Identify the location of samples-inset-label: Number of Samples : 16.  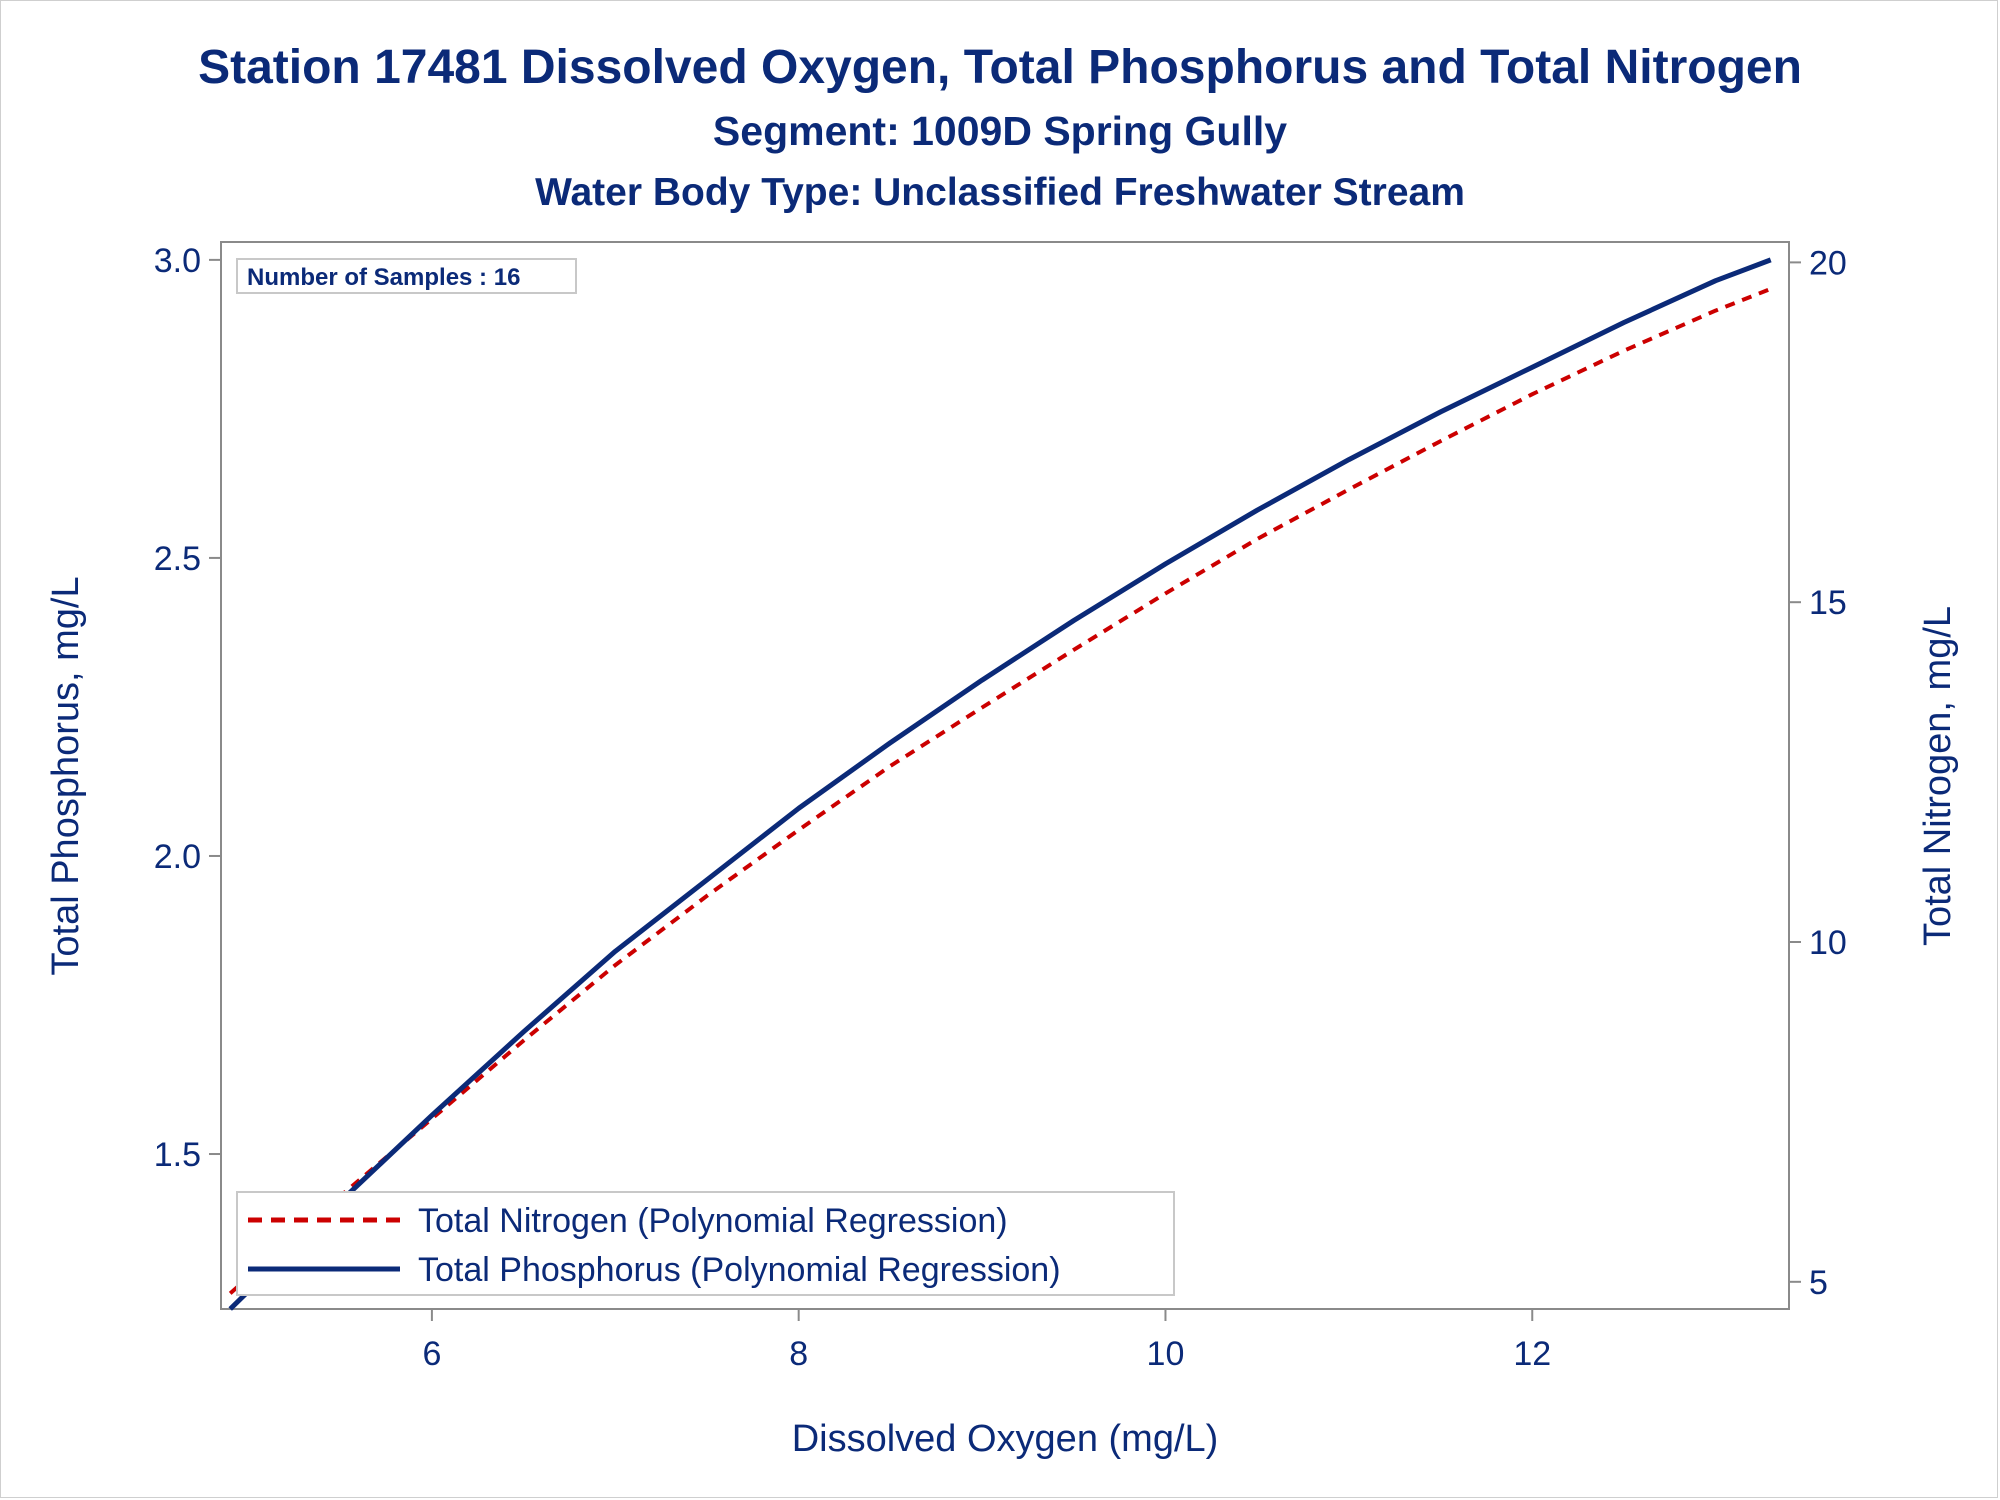
(383, 277).